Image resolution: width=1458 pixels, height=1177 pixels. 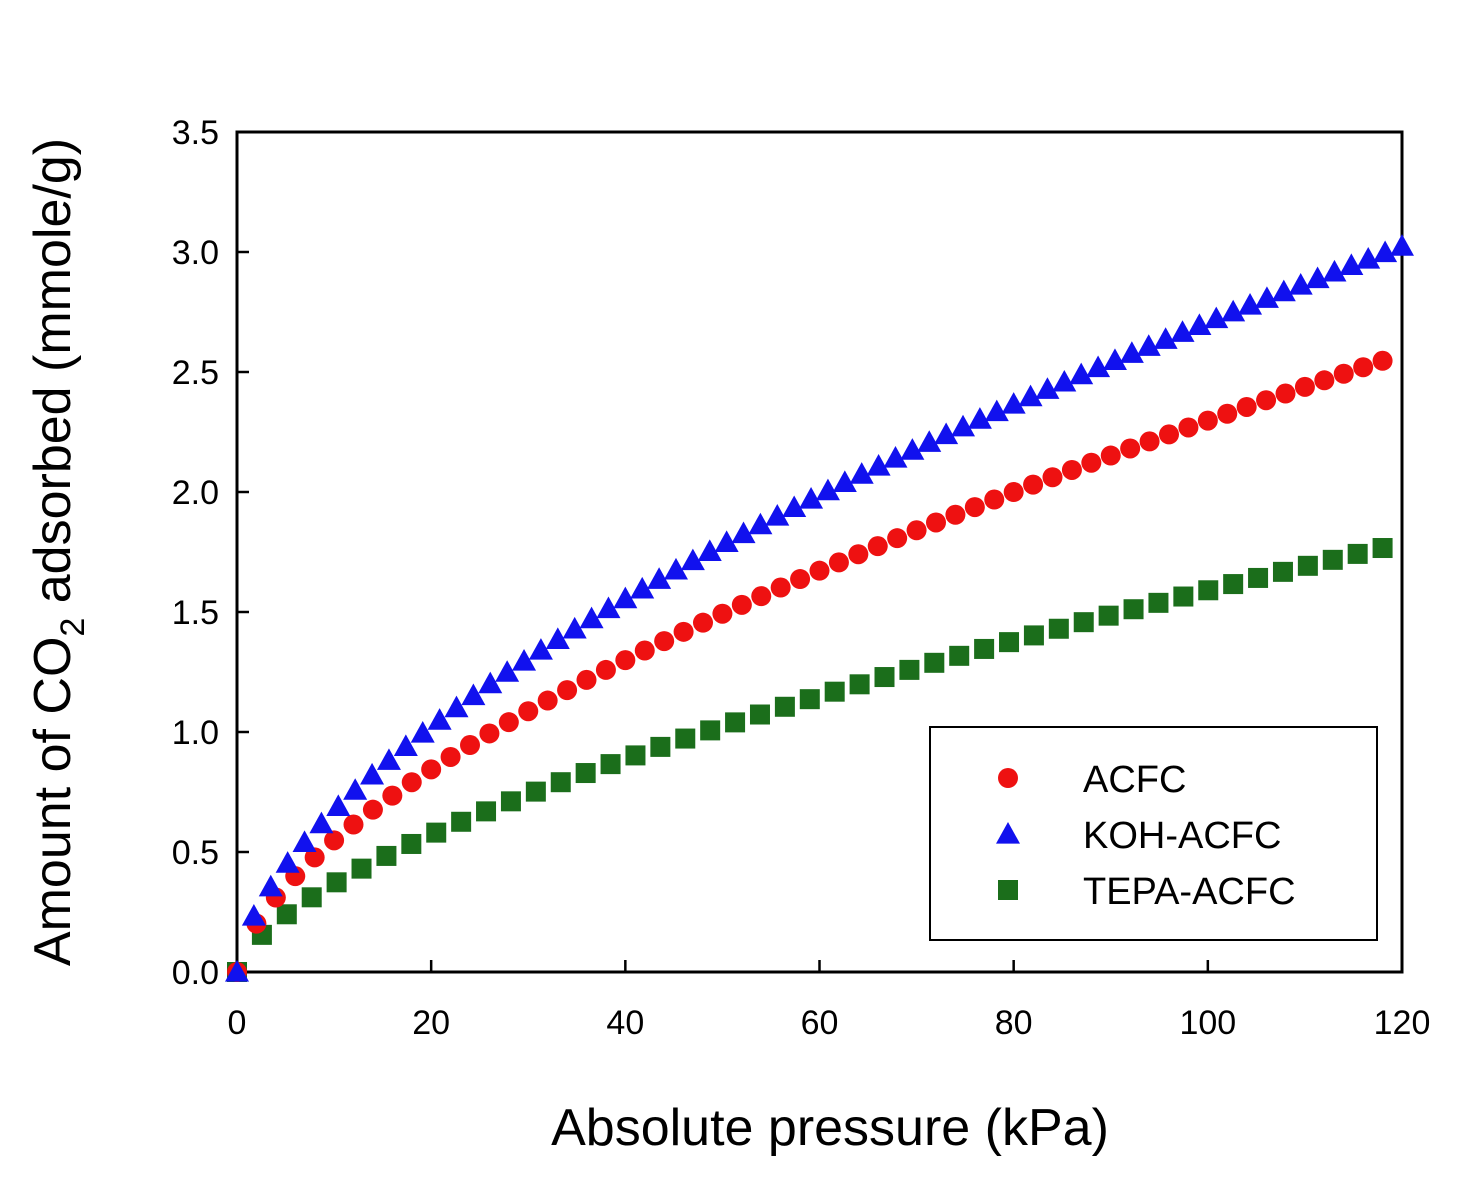 What do you see at coordinates (237, 1023) in the screenshot?
I see `x-tick-label: 0` at bounding box center [237, 1023].